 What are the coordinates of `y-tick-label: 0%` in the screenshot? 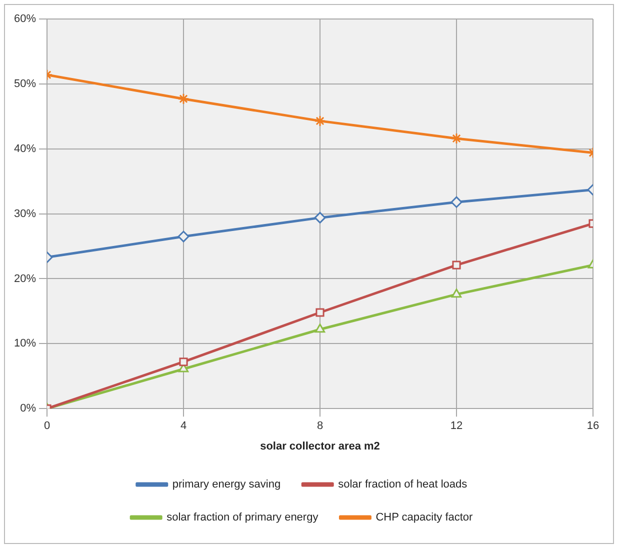 It's located at (28, 408).